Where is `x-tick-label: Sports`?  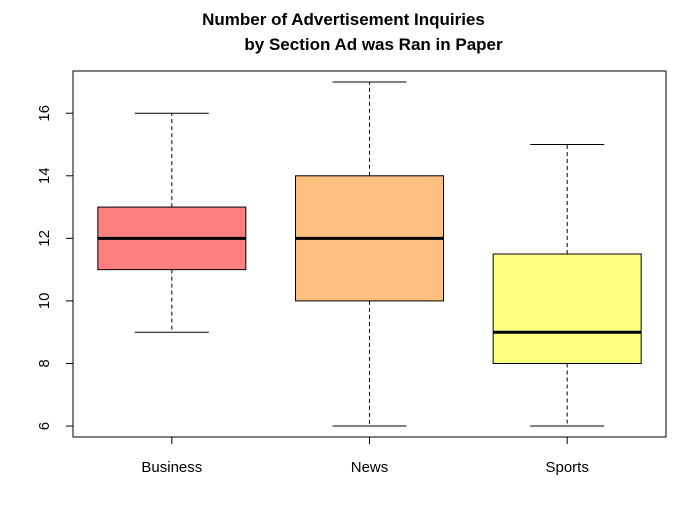 x-tick-label: Sports is located at coordinates (566, 467).